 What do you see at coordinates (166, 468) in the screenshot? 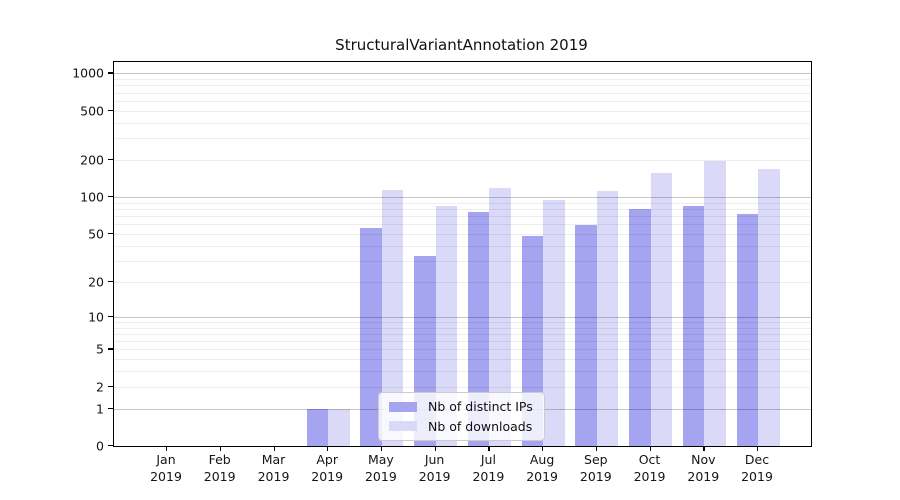
I see `x-tick-label: Jan 2019` at bounding box center [166, 468].